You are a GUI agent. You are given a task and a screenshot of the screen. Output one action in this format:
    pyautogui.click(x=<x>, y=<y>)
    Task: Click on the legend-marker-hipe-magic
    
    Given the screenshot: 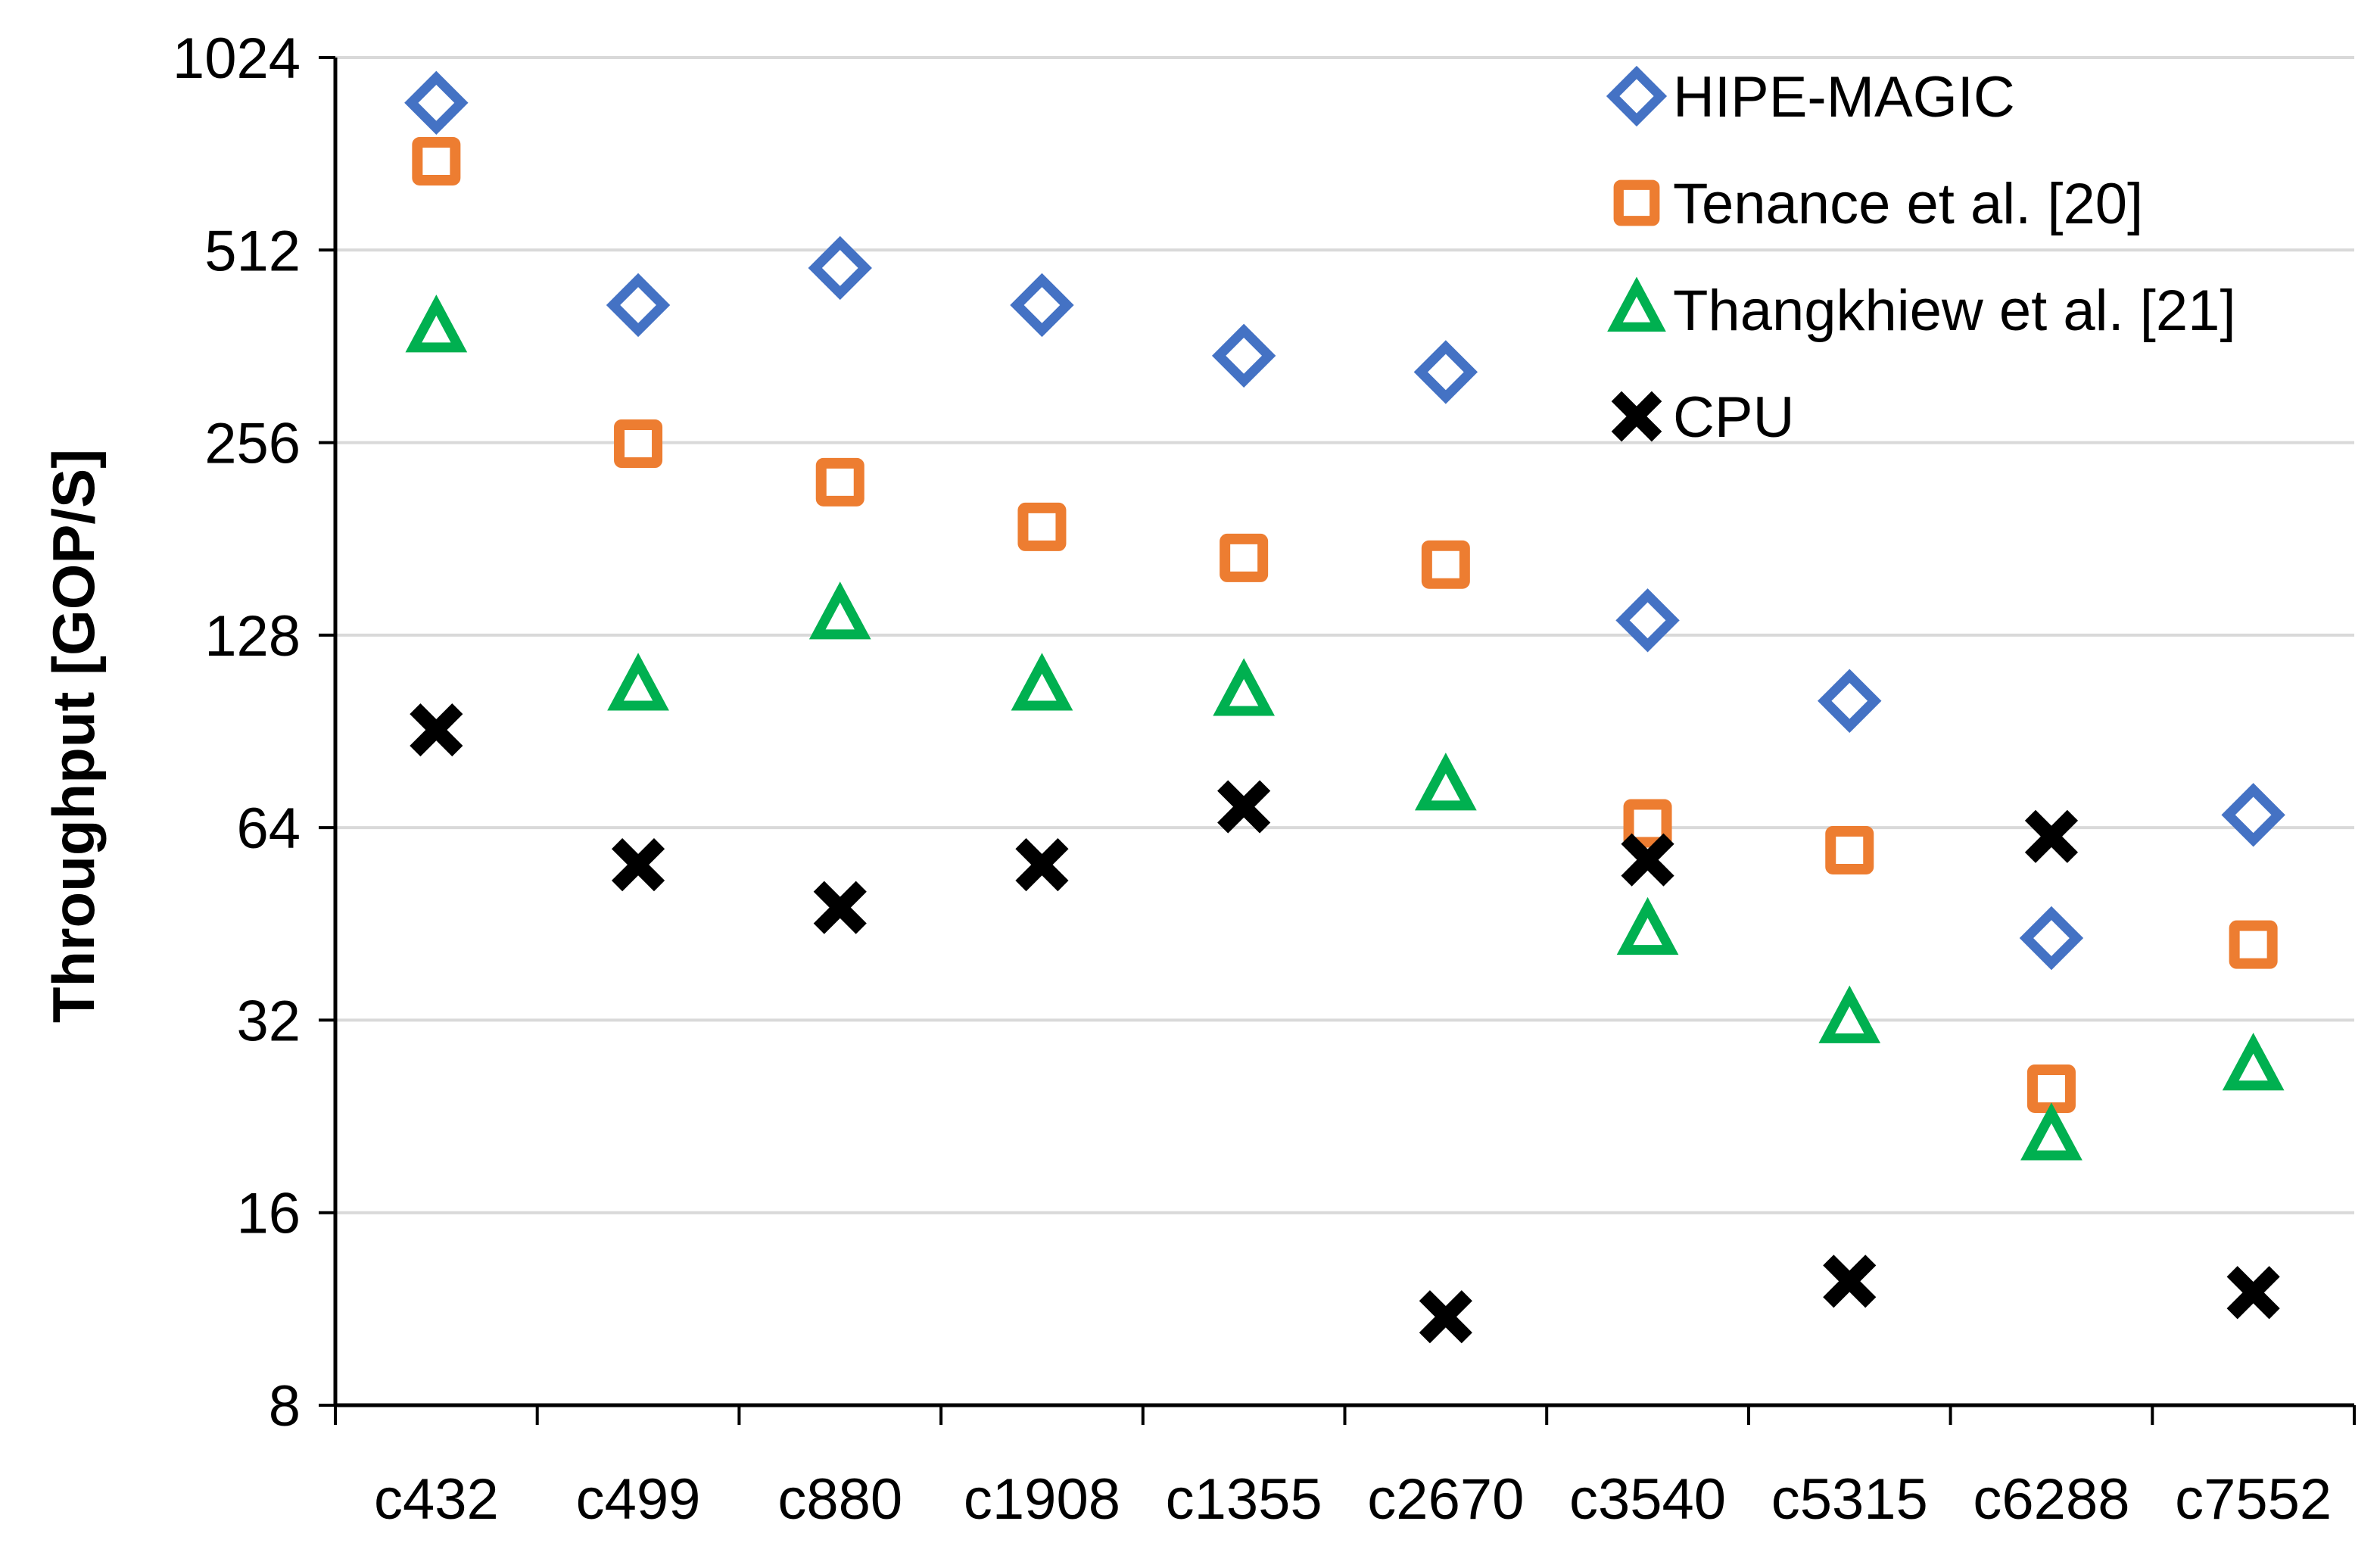 What is the action you would take?
    pyautogui.click(x=1637, y=96)
    